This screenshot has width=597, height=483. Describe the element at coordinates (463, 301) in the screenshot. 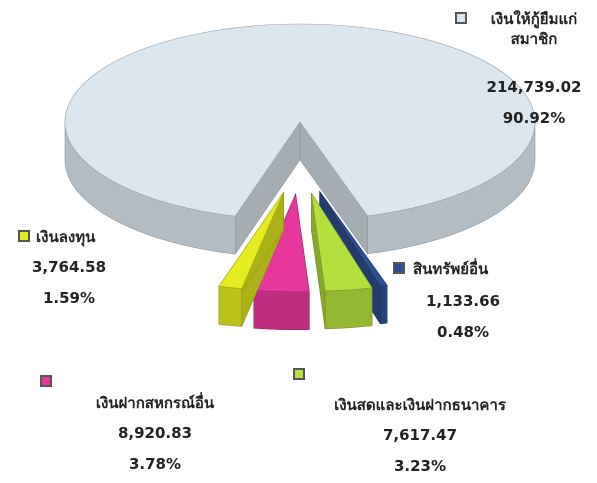

I see `value-label: 1,133.66` at that location.